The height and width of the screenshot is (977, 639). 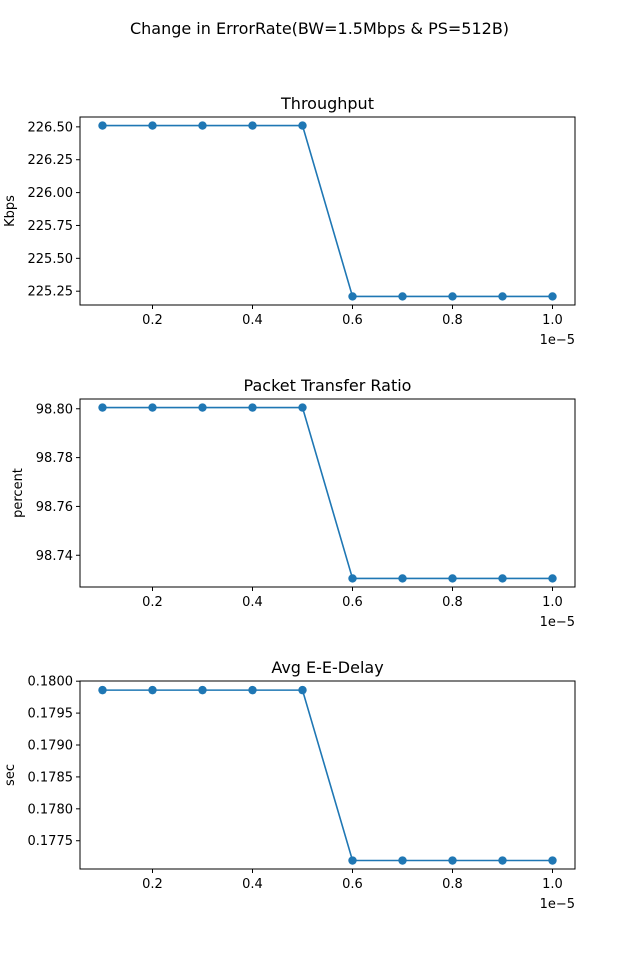 I want to click on y-tick-label: 0.1800, so click(x=51, y=682).